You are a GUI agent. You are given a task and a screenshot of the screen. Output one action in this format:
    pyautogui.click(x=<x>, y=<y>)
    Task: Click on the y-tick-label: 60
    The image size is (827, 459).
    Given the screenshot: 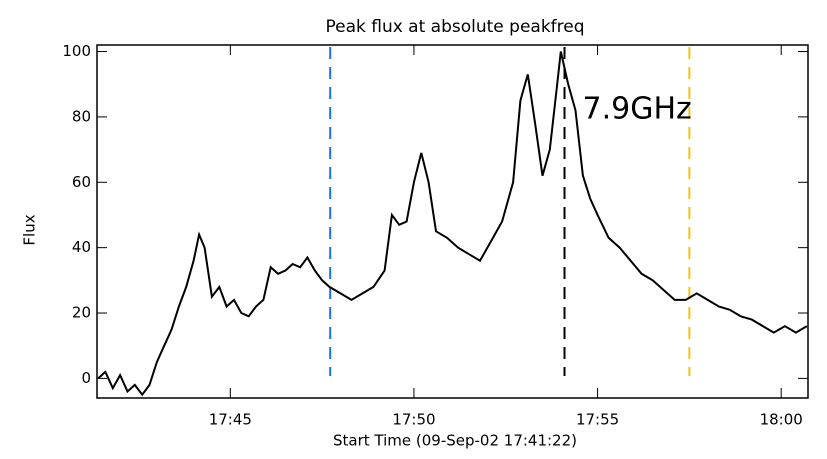 What is the action you would take?
    pyautogui.click(x=81, y=182)
    